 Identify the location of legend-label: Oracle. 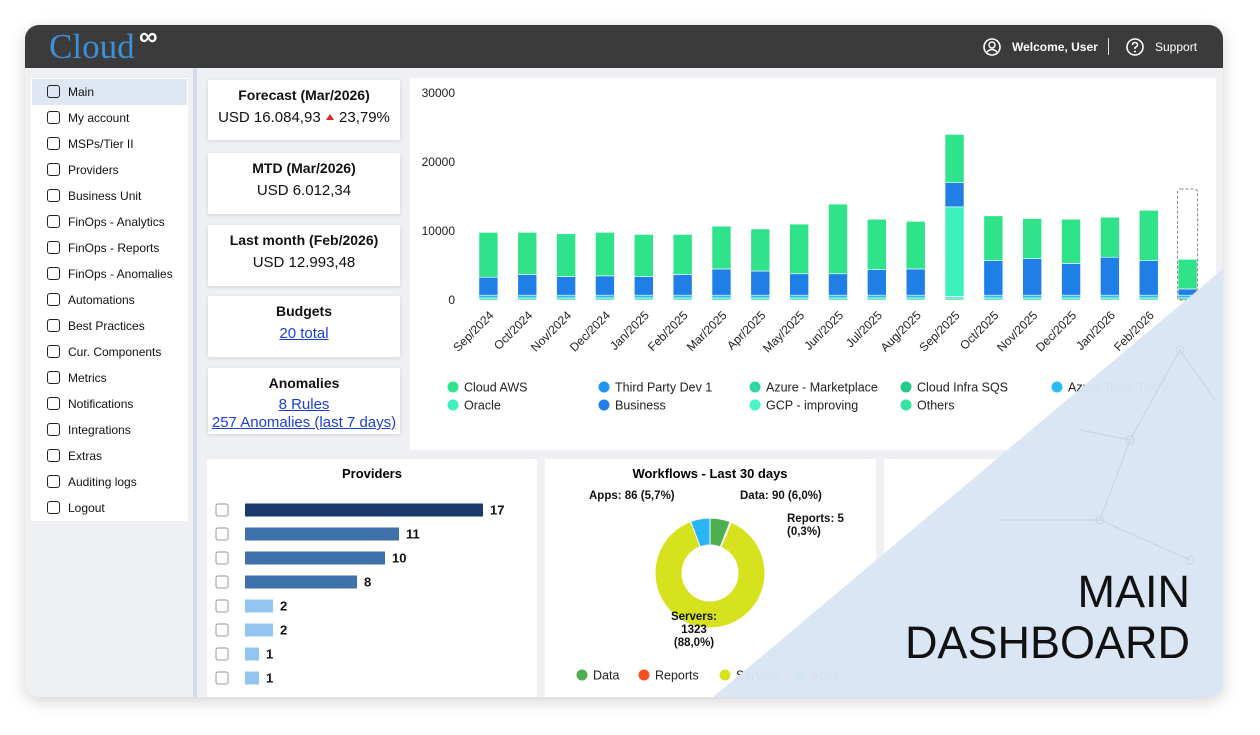
(482, 406).